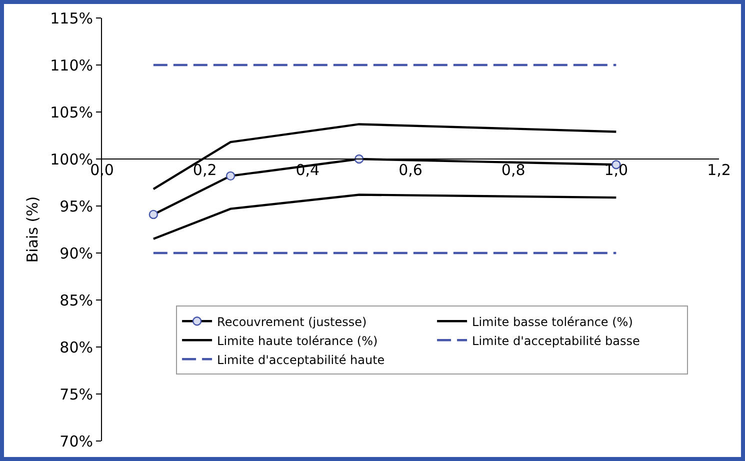 The height and width of the screenshot is (461, 745). I want to click on y-tick-label: 110%, so click(71, 65).